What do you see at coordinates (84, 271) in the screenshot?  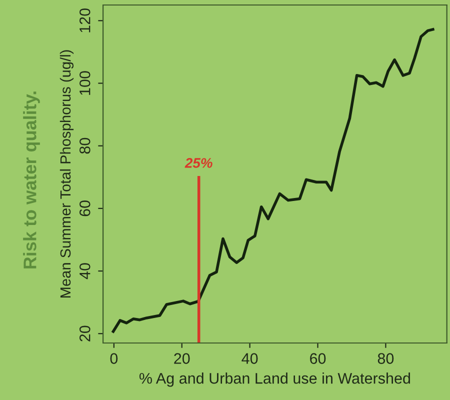 I see `y-tick-label: 40` at bounding box center [84, 271].